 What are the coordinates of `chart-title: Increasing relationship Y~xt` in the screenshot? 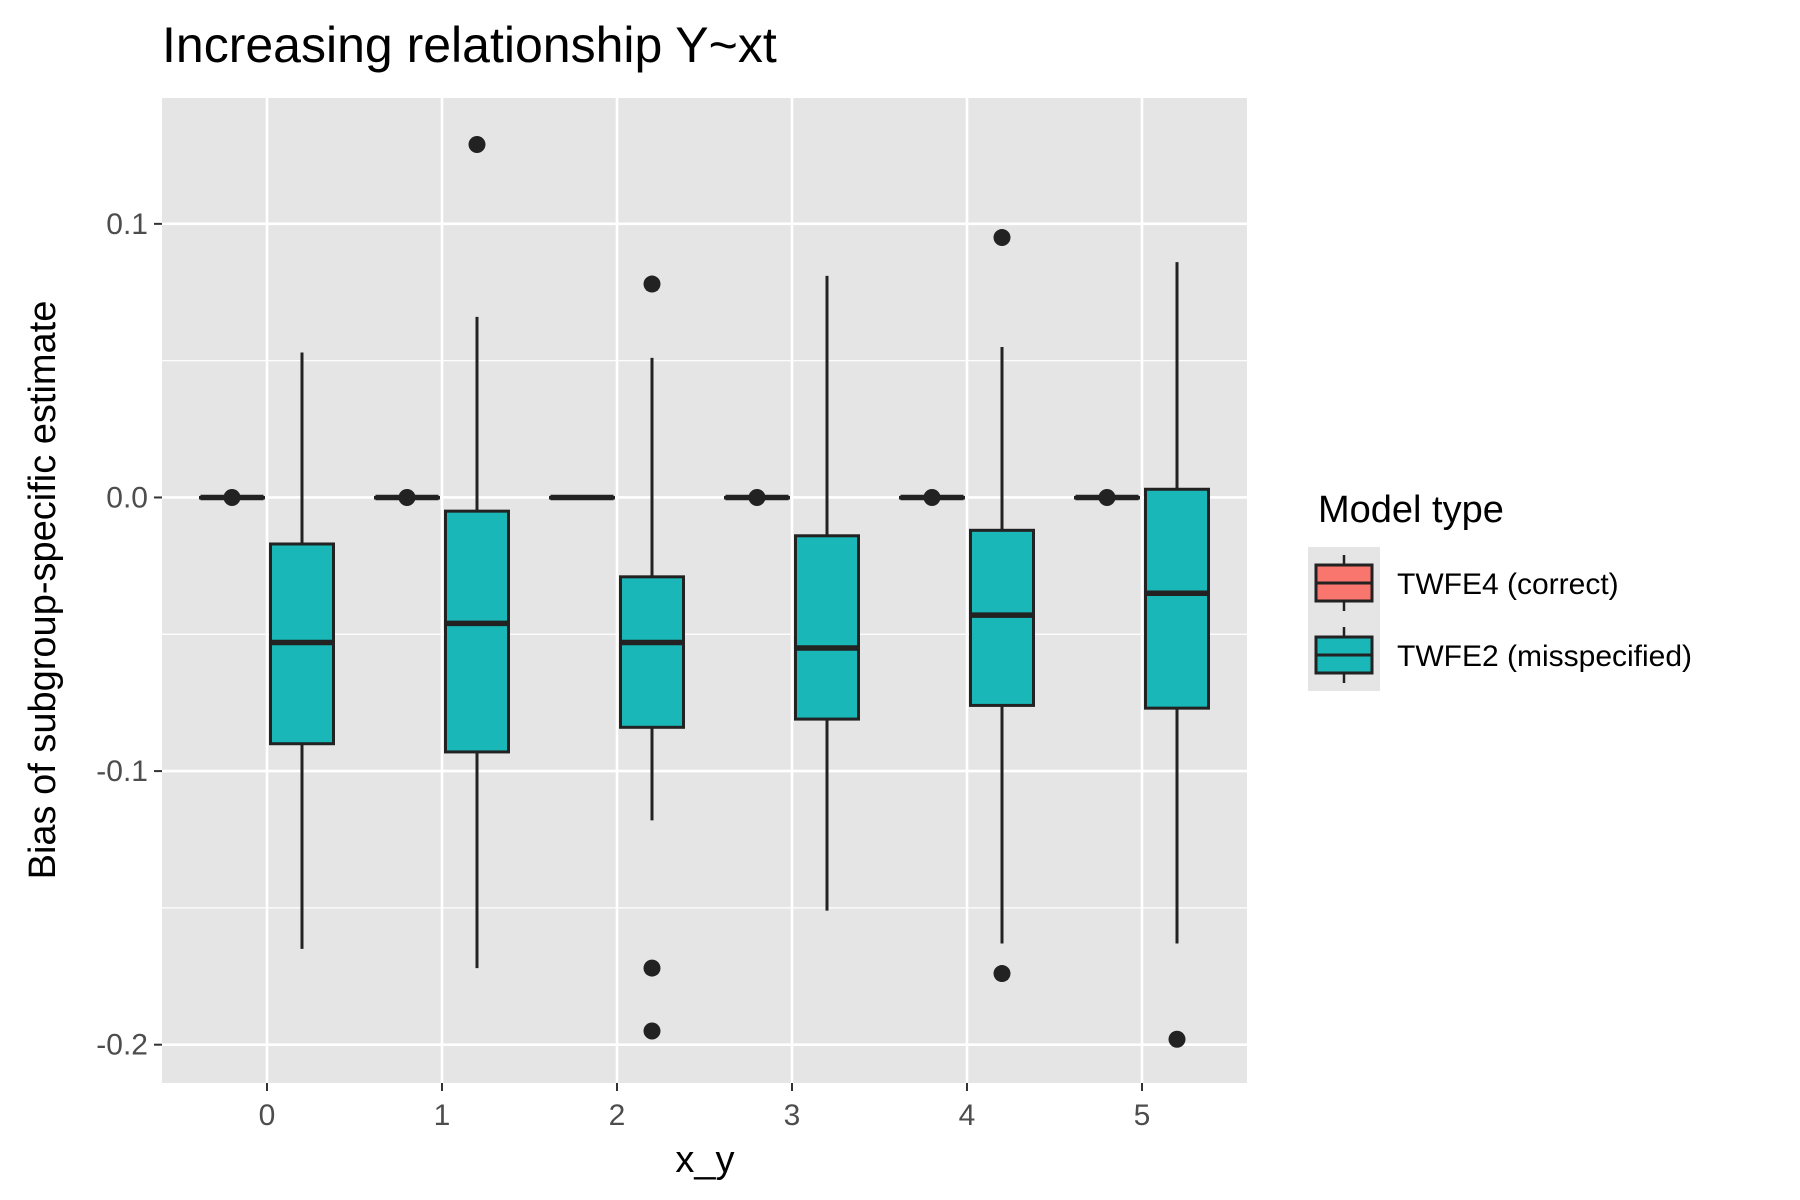 It's located at (469, 45).